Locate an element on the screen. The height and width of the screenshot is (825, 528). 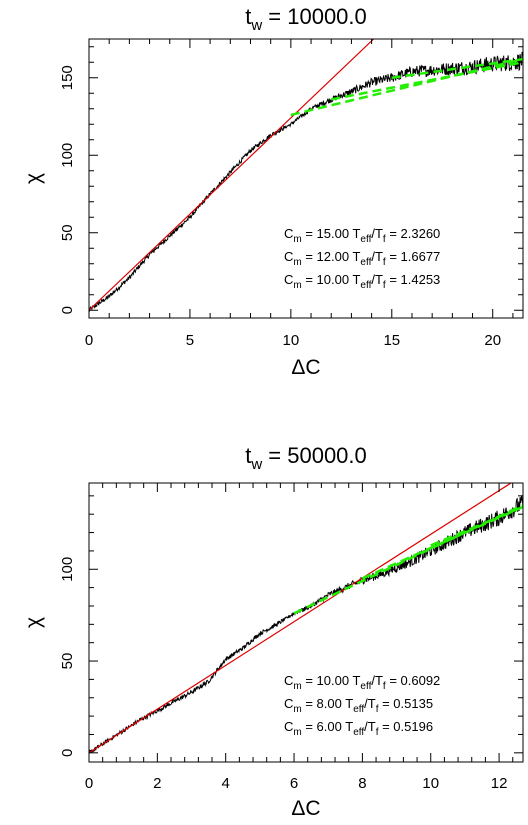
annotation-line-3: Cm = 6.00 Teff/Tf = 0.5196 is located at coordinates (358, 728).